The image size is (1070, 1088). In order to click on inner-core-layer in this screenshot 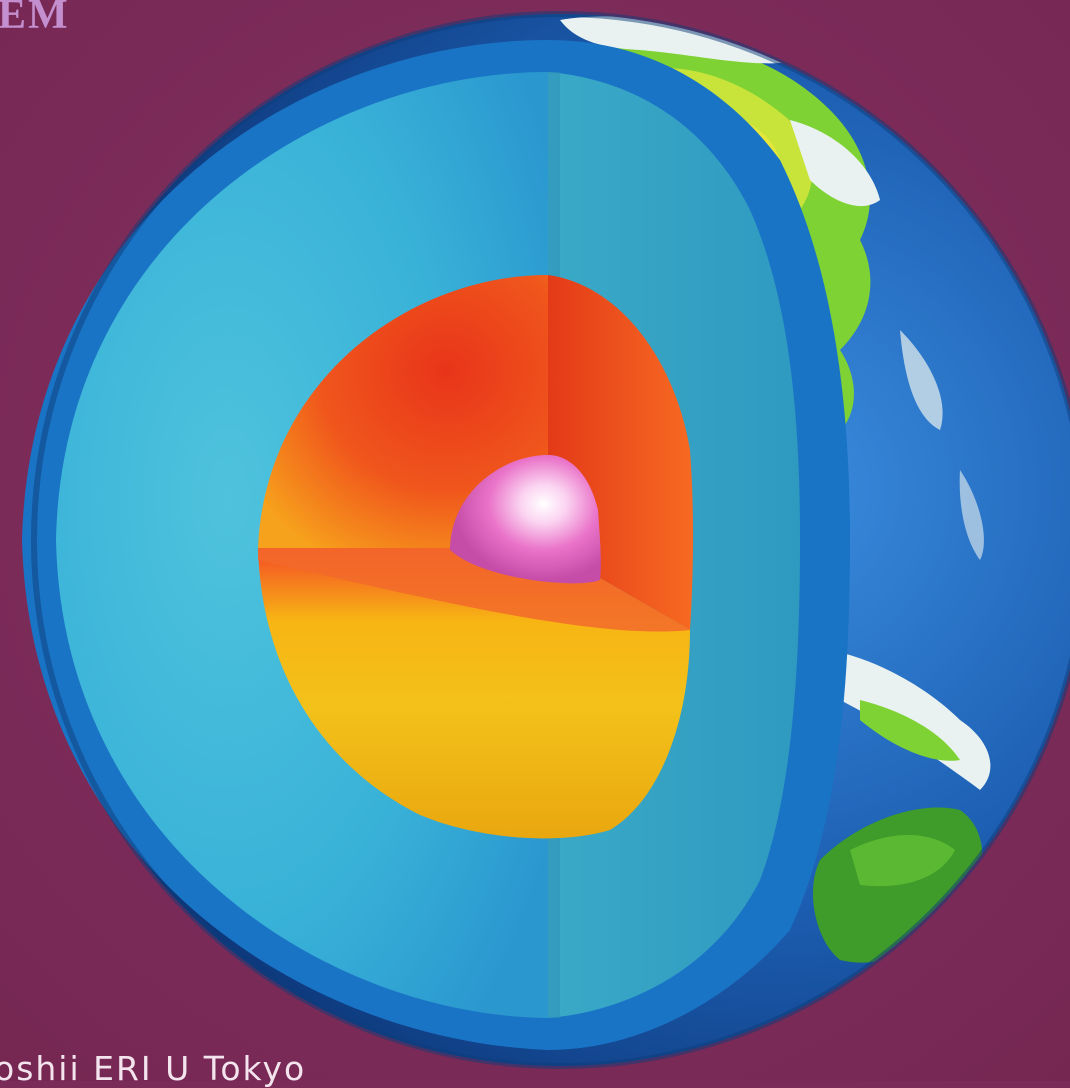, I will do `click(525, 519)`.